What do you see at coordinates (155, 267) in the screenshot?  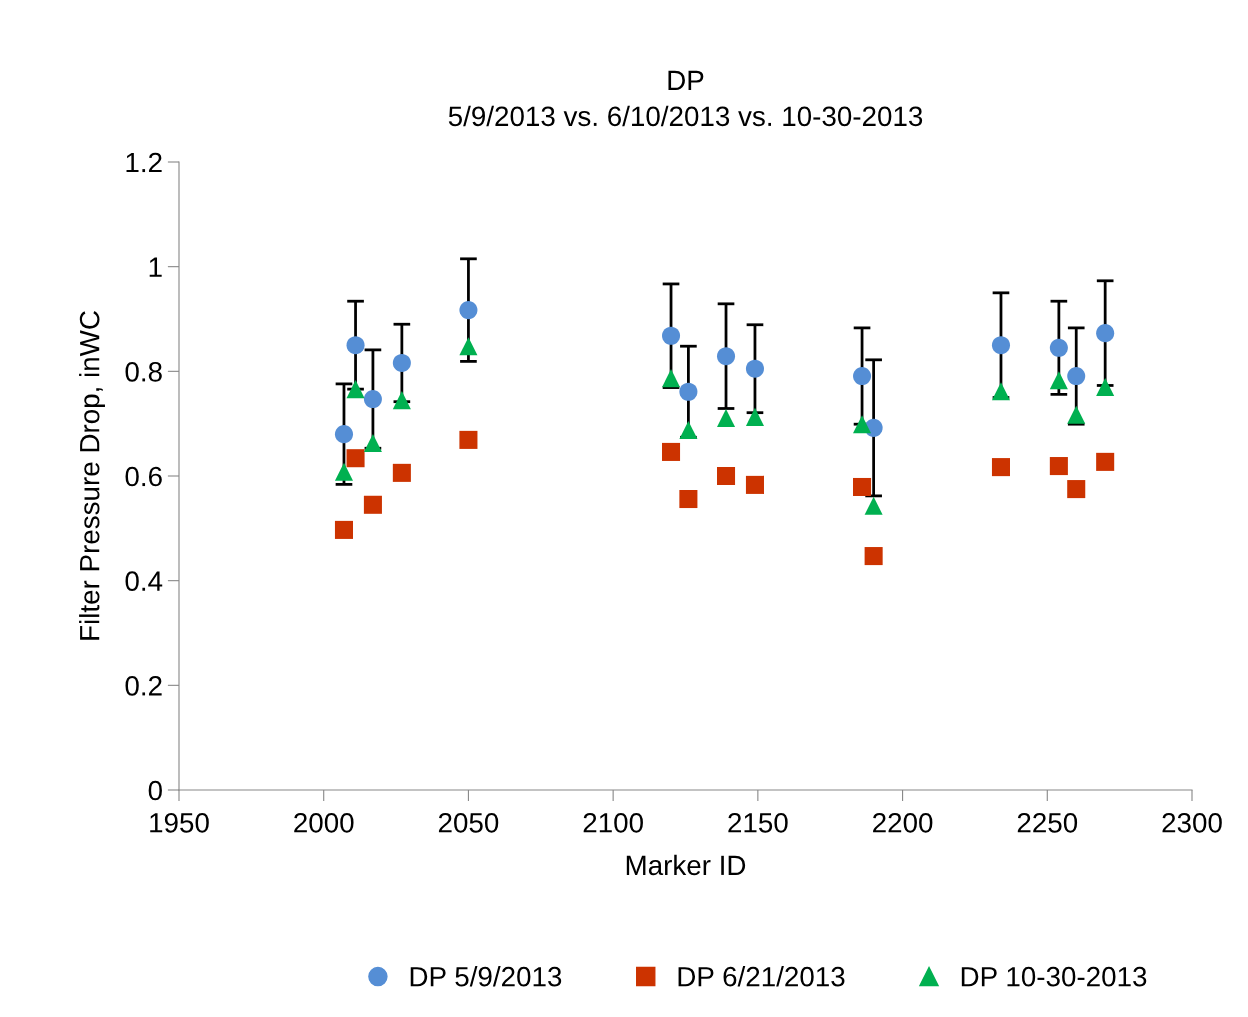 I see `y-tick-label: 1` at bounding box center [155, 267].